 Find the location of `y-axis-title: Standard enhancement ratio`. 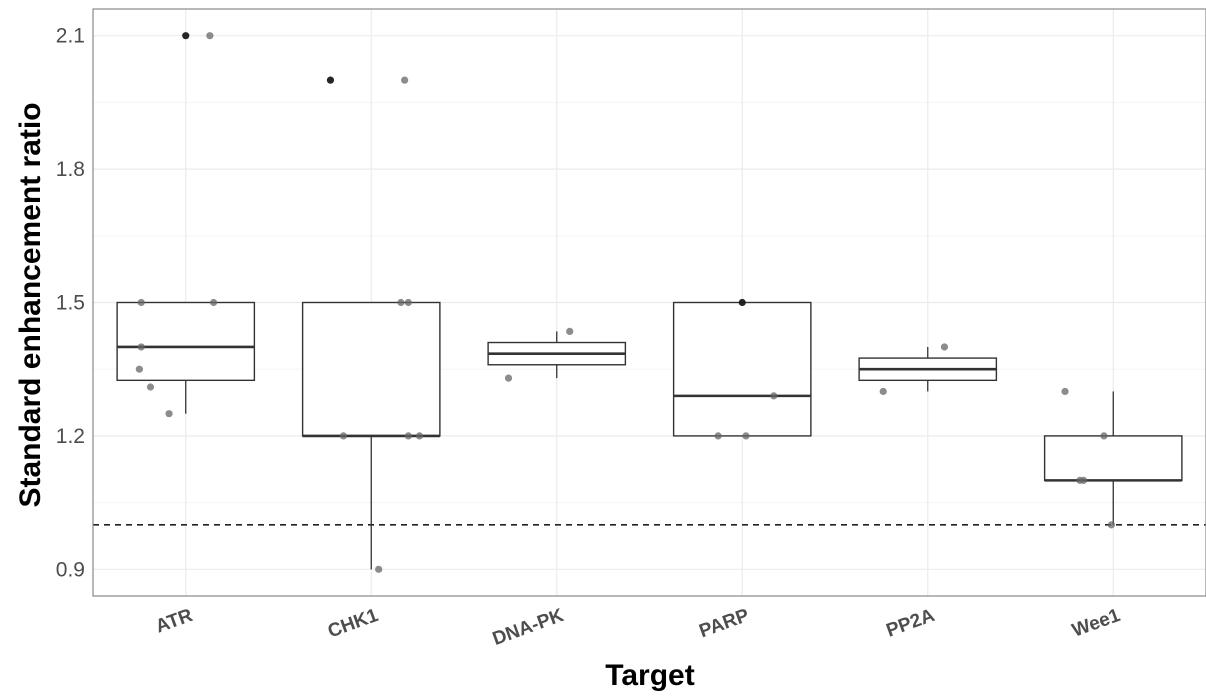

y-axis-title: Standard enhancement ratio is located at coordinates (30, 304).